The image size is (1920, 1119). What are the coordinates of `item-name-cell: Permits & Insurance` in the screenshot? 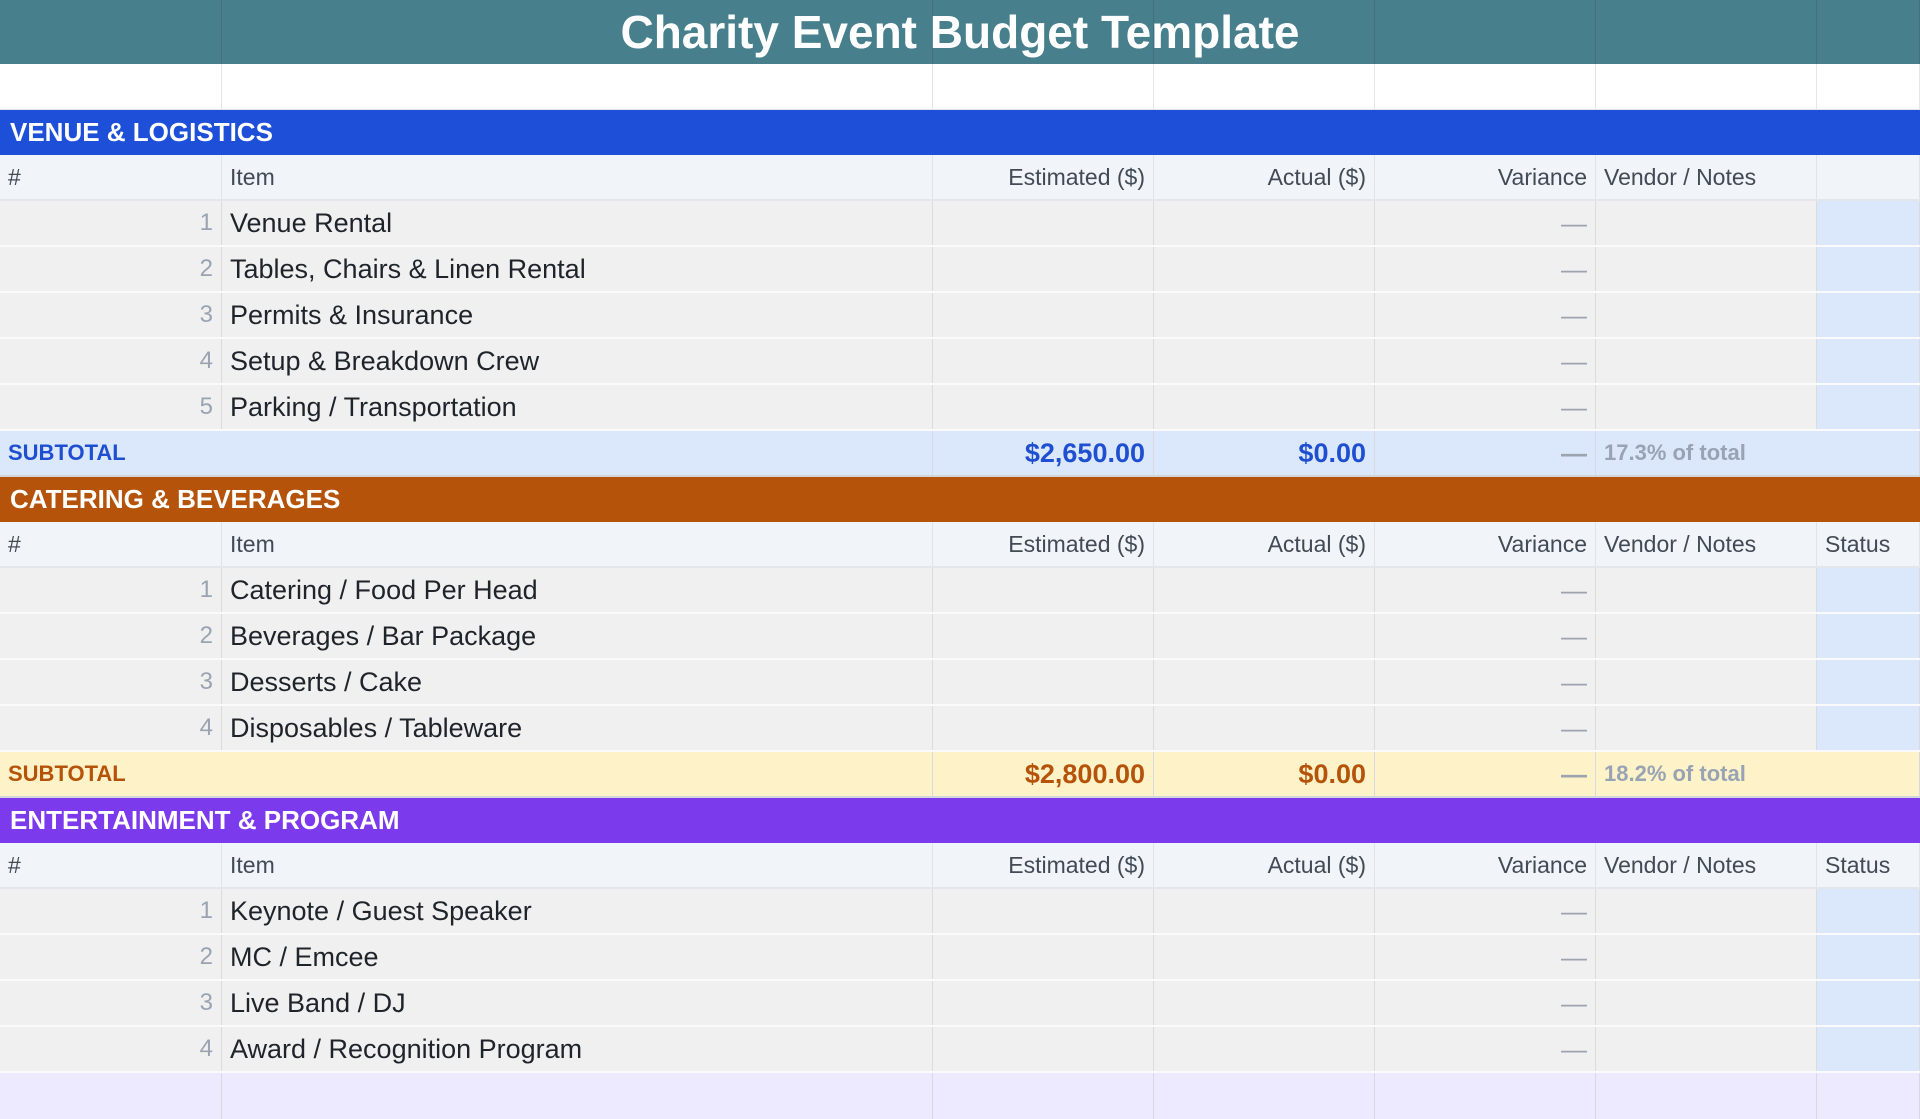 It's located at (577, 315).